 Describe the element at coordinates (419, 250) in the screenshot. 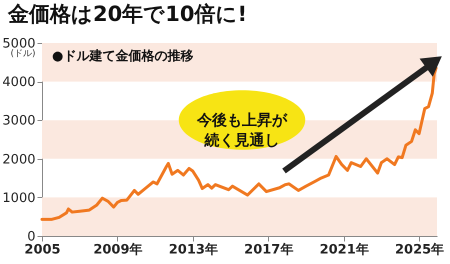

I see `x-tick-label: 2025年` at that location.